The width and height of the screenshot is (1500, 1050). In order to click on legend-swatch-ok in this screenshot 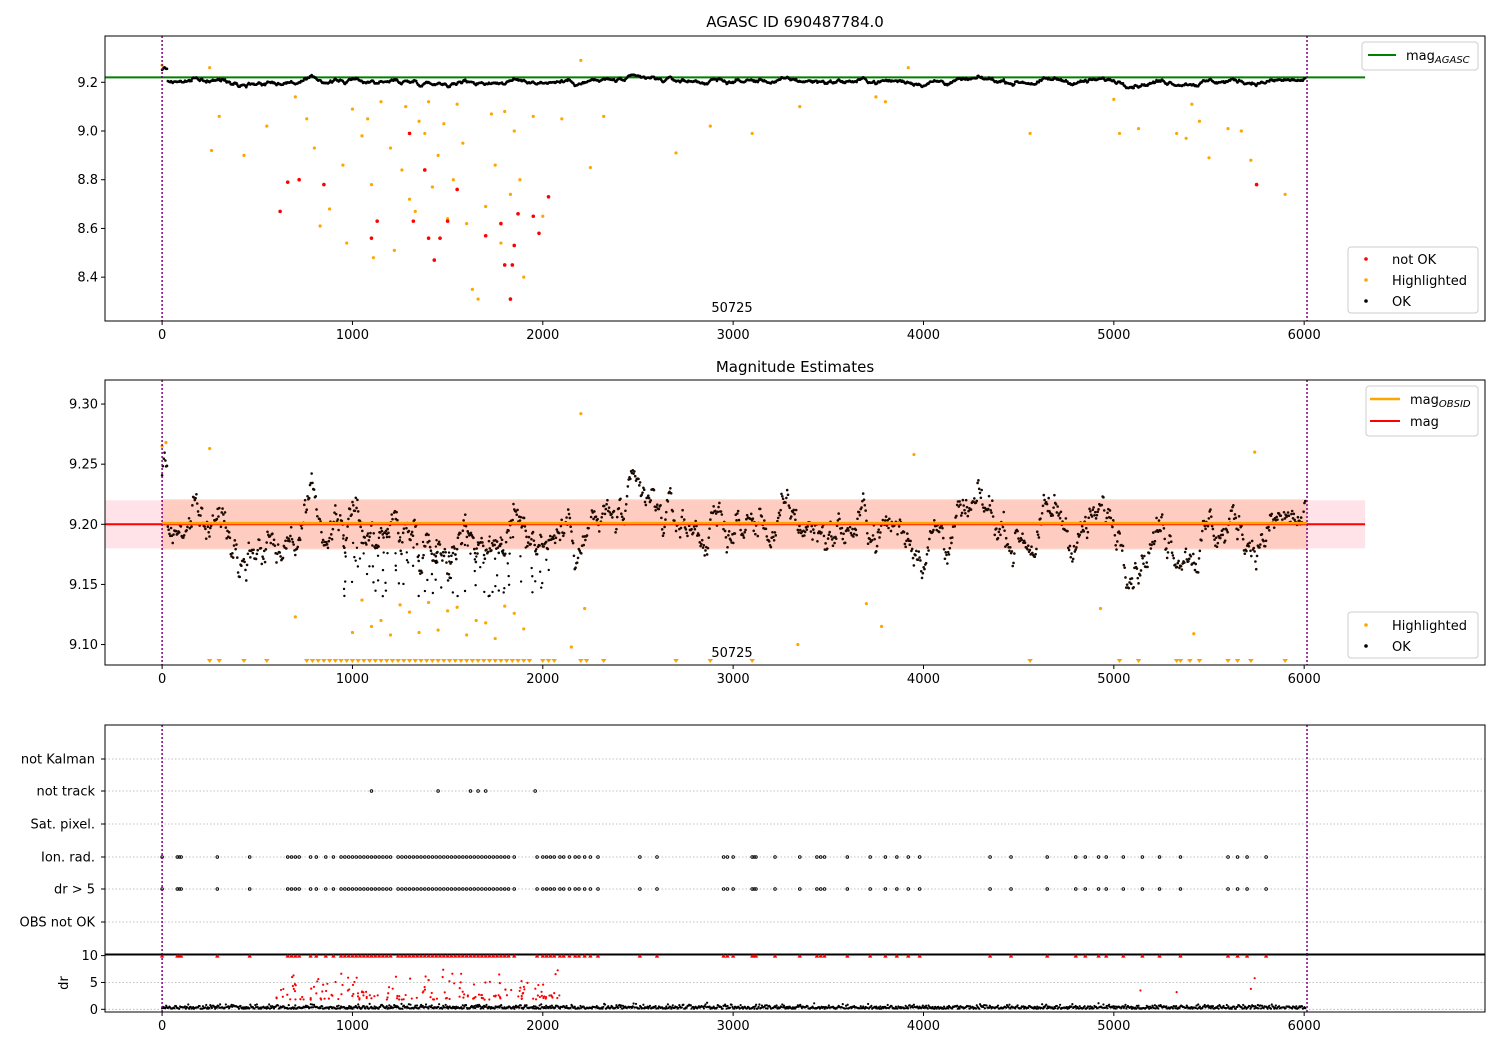, I will do `click(1366, 646)`.